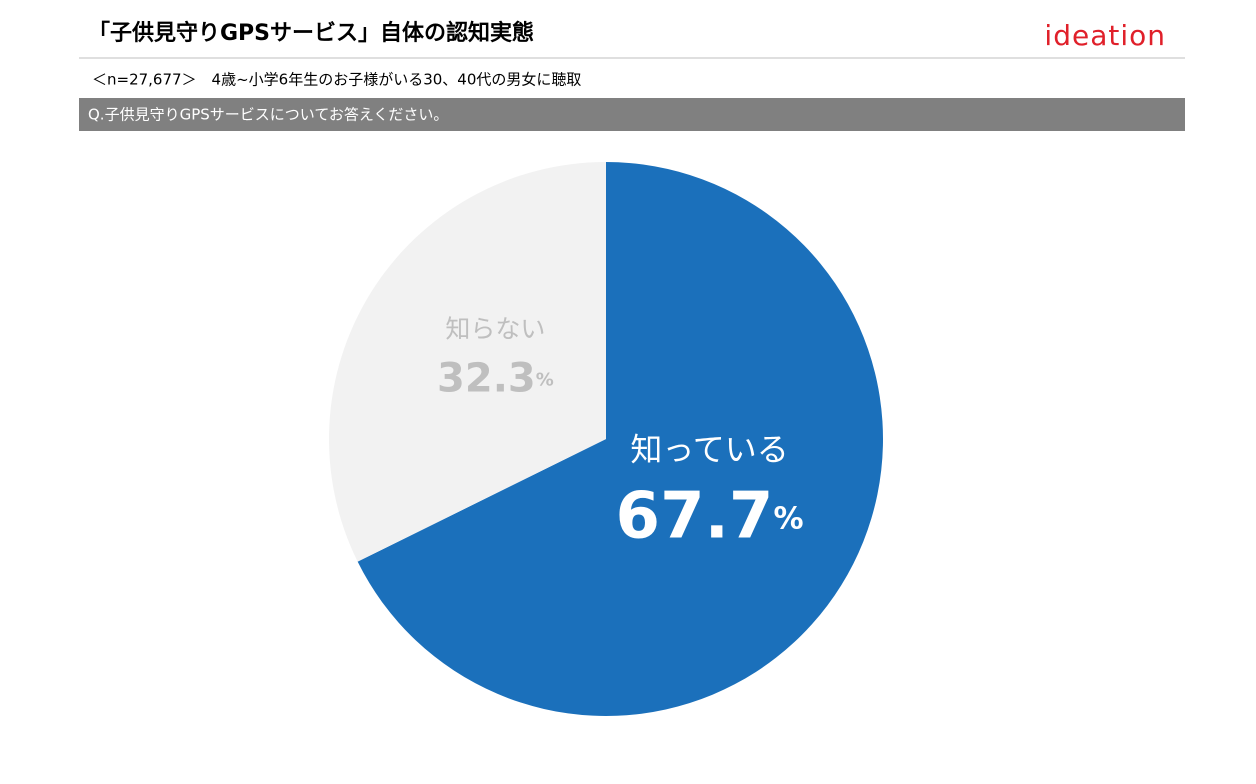 The height and width of the screenshot is (784, 1256). I want to click on slice-value-number: 67.7, so click(695, 516).